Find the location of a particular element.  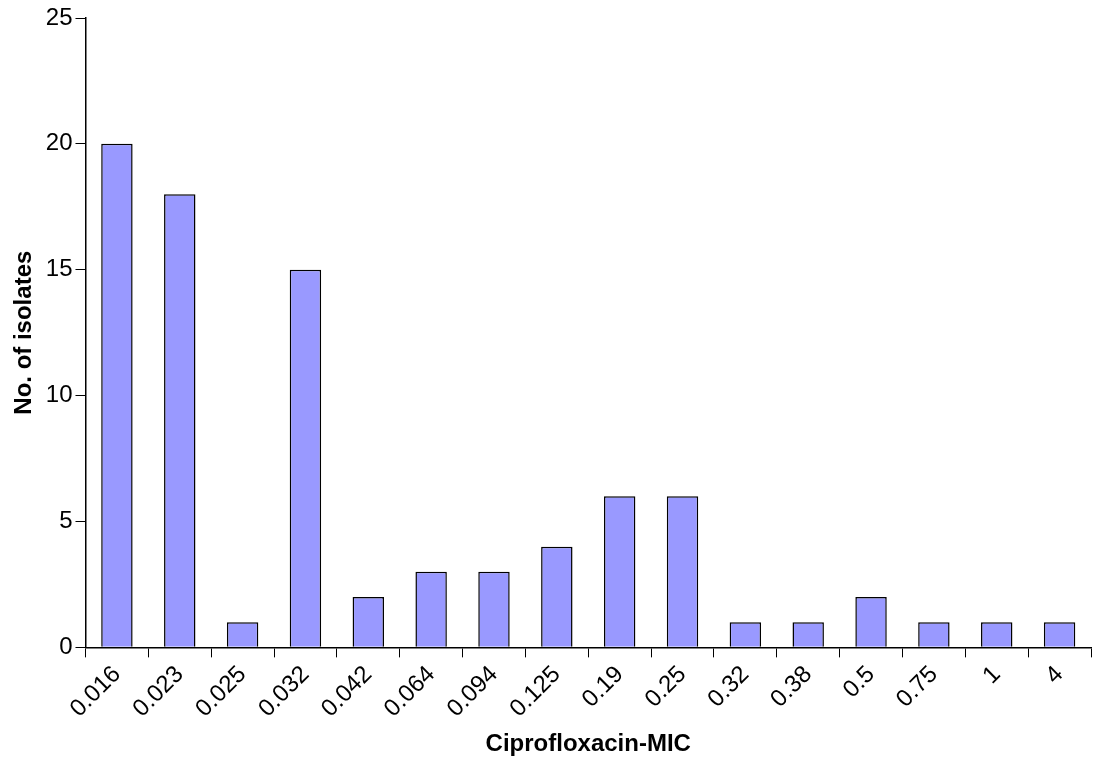

y-tick-label: 20 is located at coordinates (59, 142).